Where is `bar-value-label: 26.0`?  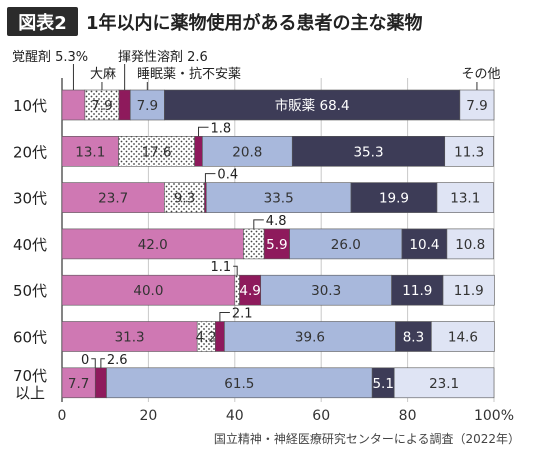 bar-value-label: 26.0 is located at coordinates (346, 245).